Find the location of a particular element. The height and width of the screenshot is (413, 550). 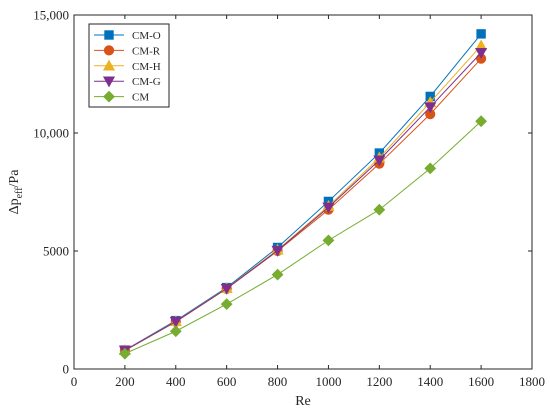

legend-item: CM-O is located at coordinates (127, 36).